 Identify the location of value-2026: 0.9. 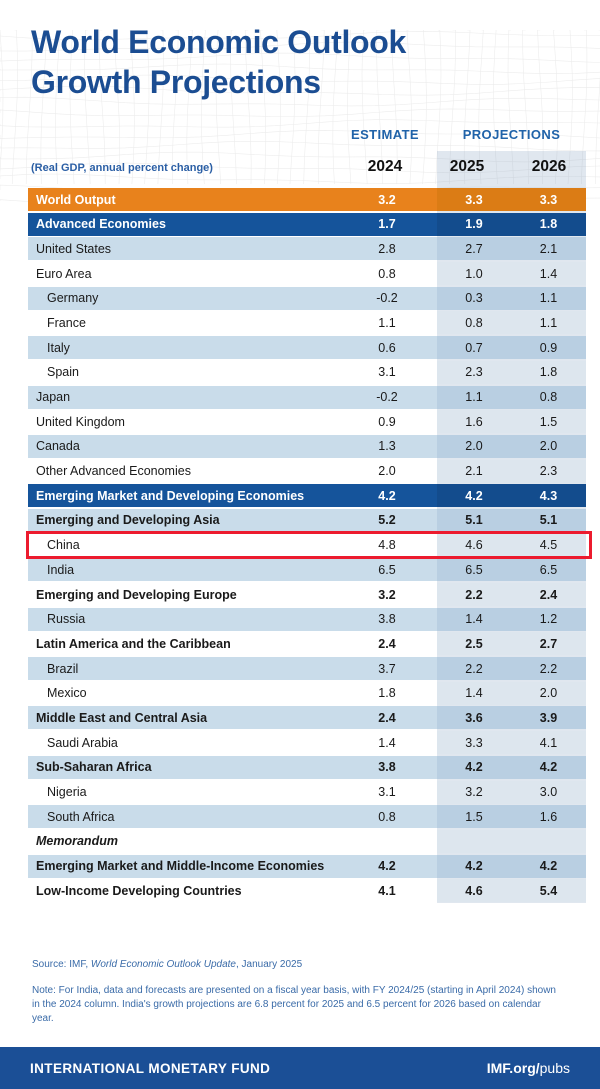
(548, 348).